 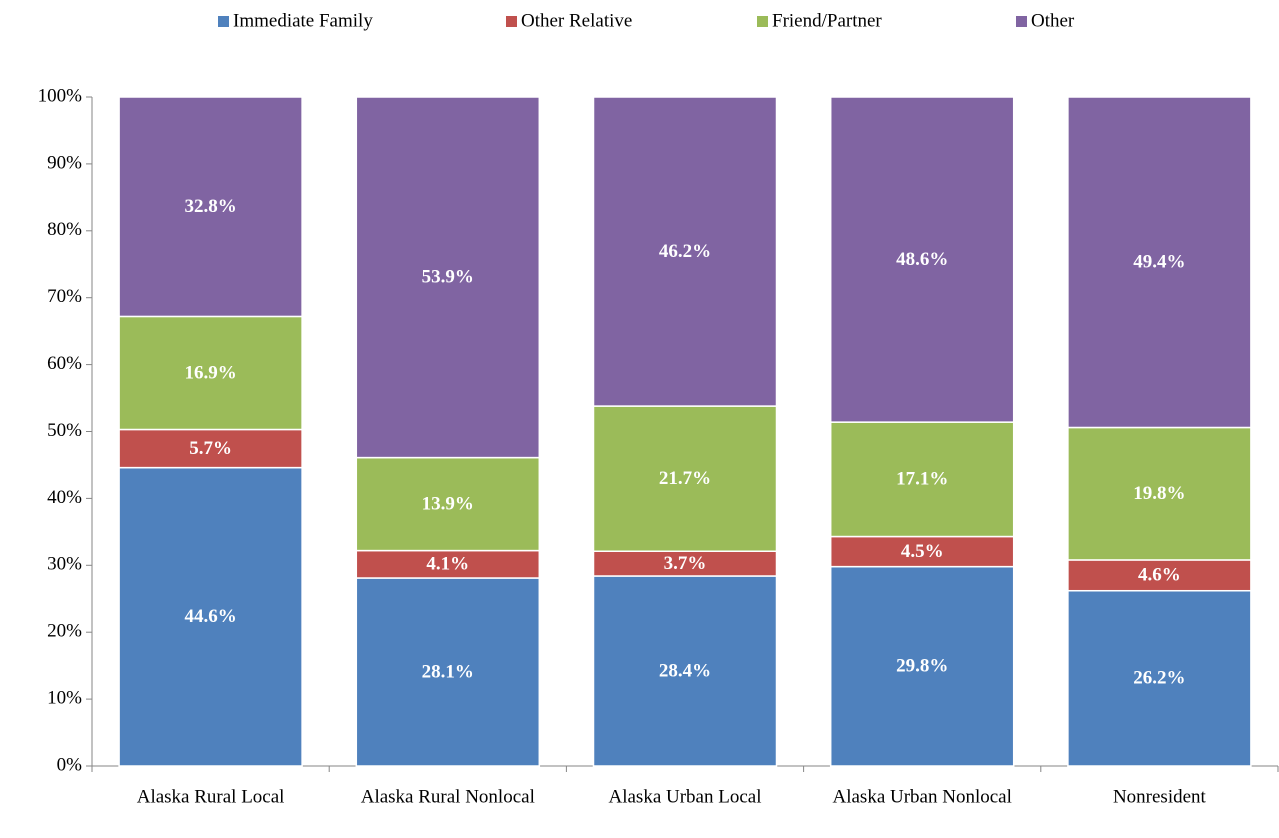 I want to click on y-tick-label: 30%, so click(x=64, y=564).